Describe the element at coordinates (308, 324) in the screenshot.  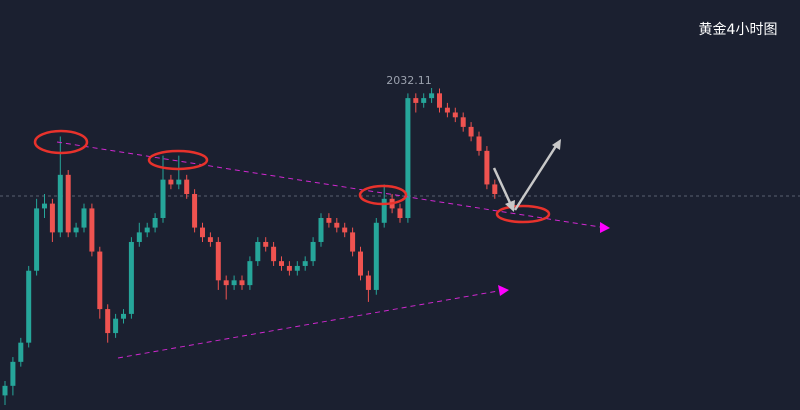
I see `trend-line-lower` at that location.